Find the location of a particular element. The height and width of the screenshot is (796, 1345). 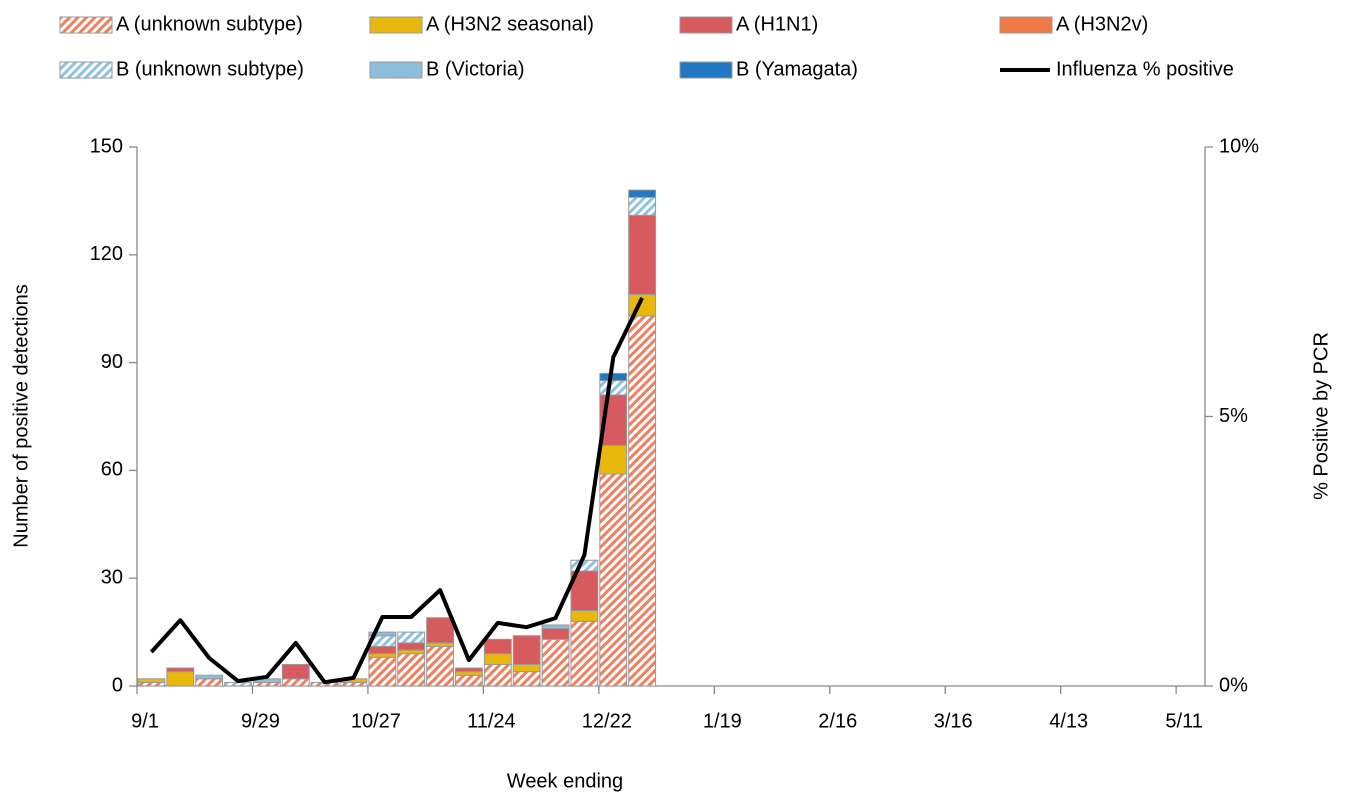

y-tick-label: 150 is located at coordinates (106, 146).